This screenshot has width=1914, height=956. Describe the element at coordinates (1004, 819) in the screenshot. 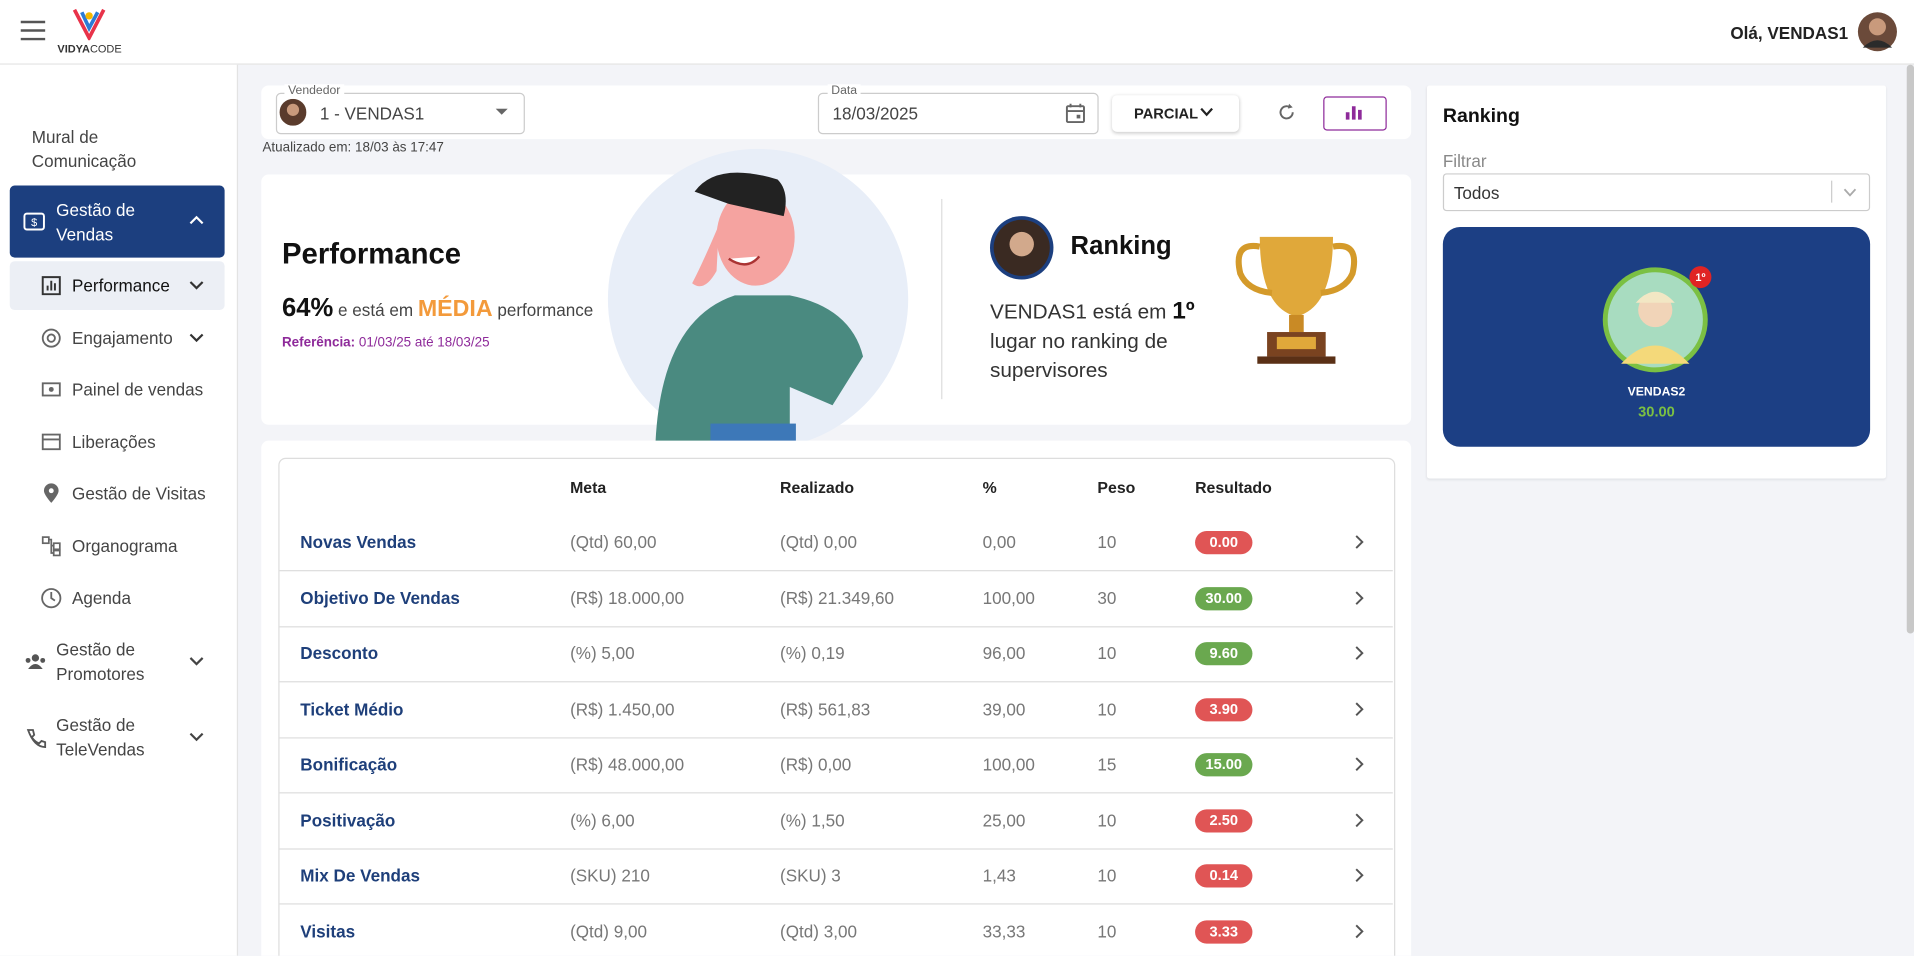

I see `cell: 25,00` at that location.